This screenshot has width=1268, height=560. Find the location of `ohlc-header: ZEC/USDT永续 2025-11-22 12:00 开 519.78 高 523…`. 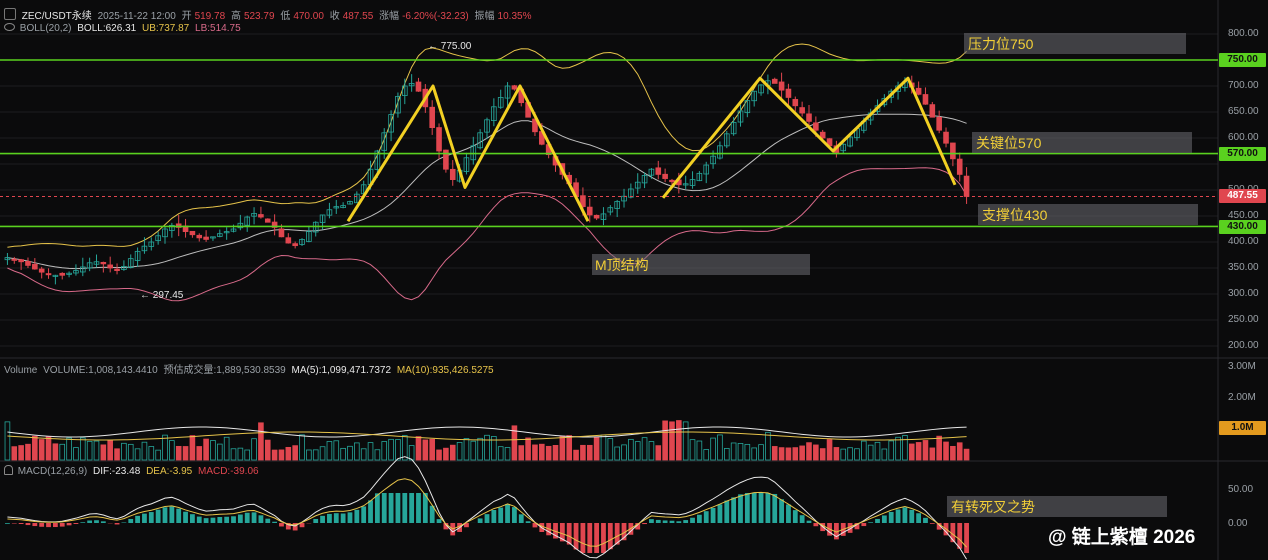

ohlc-header: ZEC/USDT永续 2025-11-22 12:00 开 519.78 高 523… is located at coordinates (269, 14).